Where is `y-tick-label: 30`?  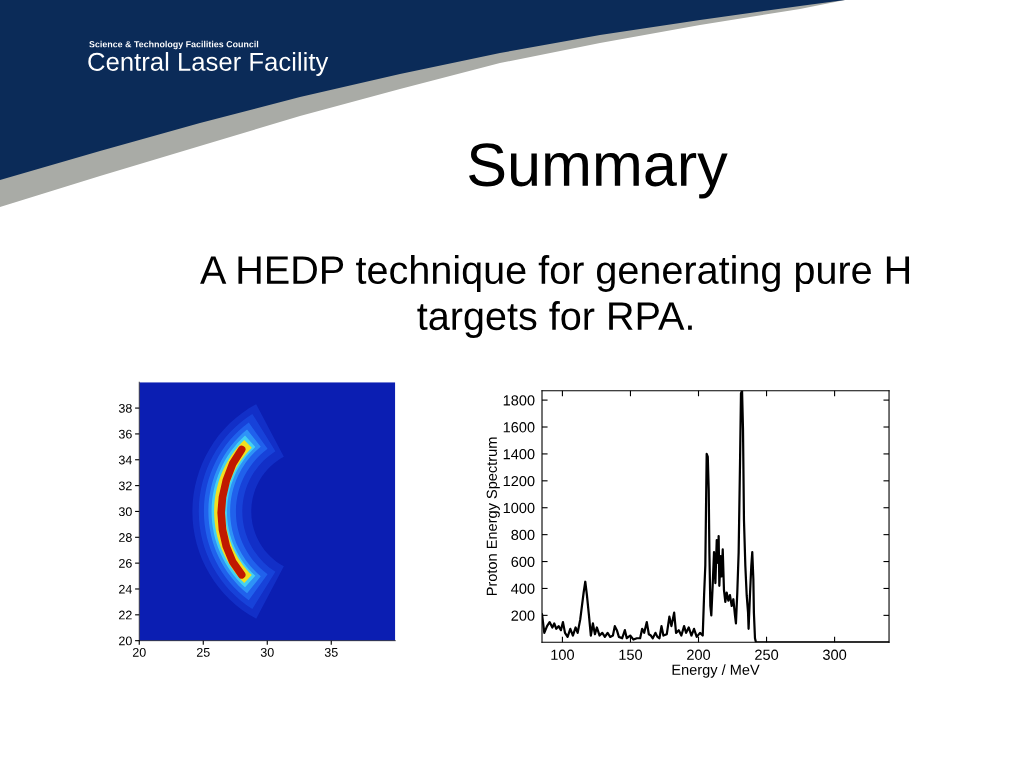
y-tick-label: 30 is located at coordinates (125, 512).